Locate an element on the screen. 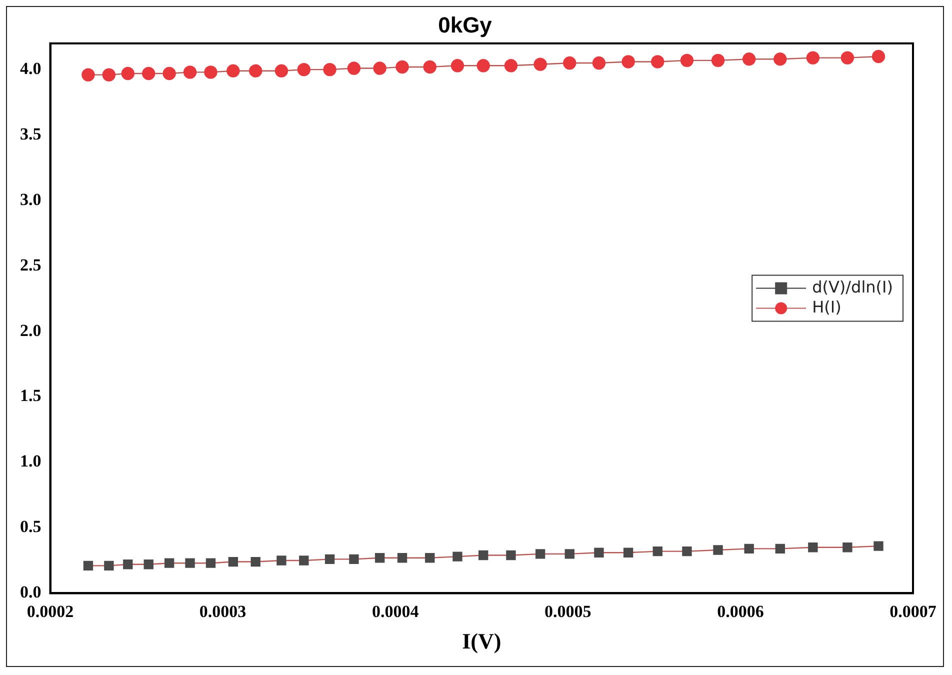 This screenshot has width=952, height=675. x-tick-label: 0.0004 is located at coordinates (396, 611).